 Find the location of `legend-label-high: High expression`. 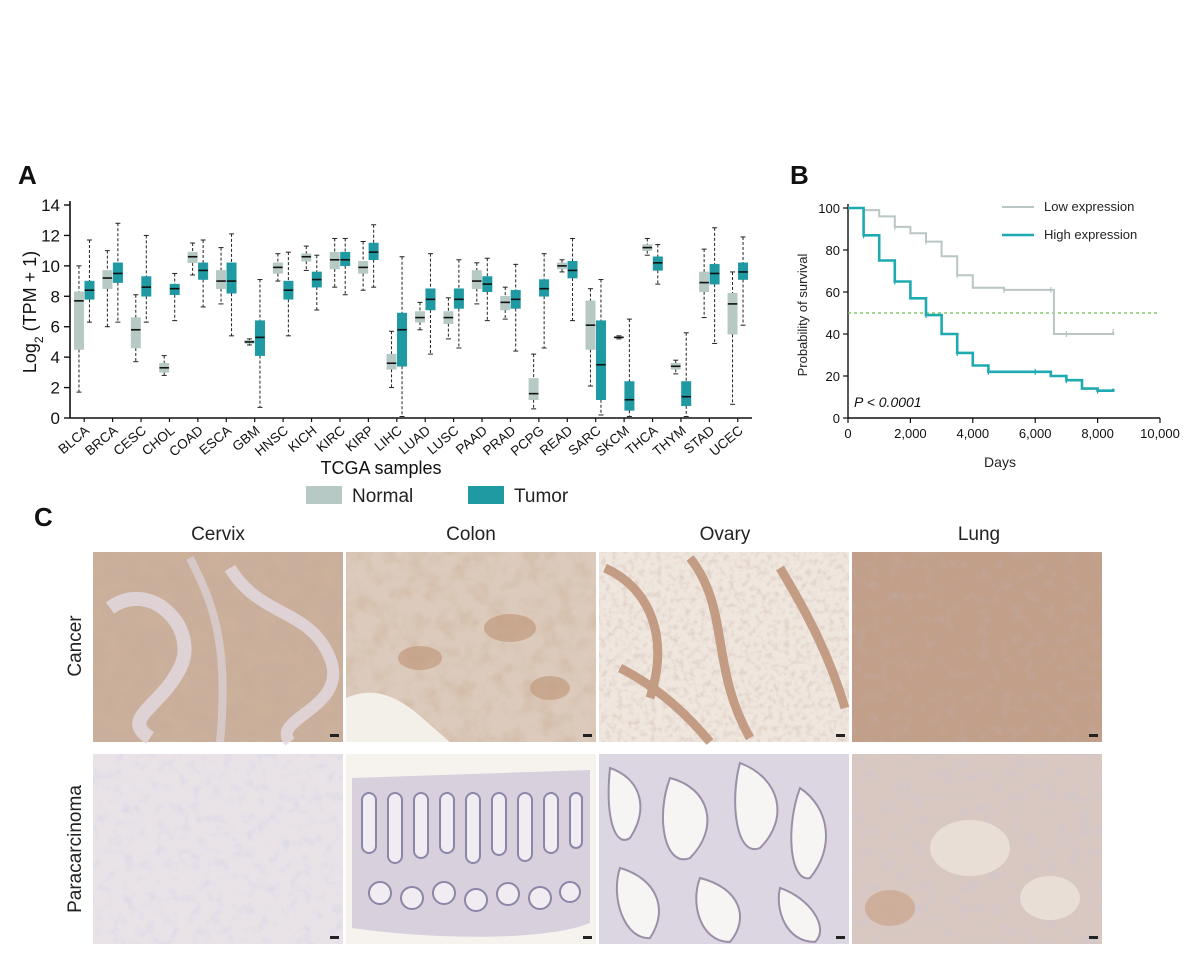

legend-label-high: High expression is located at coordinates (1090, 234).